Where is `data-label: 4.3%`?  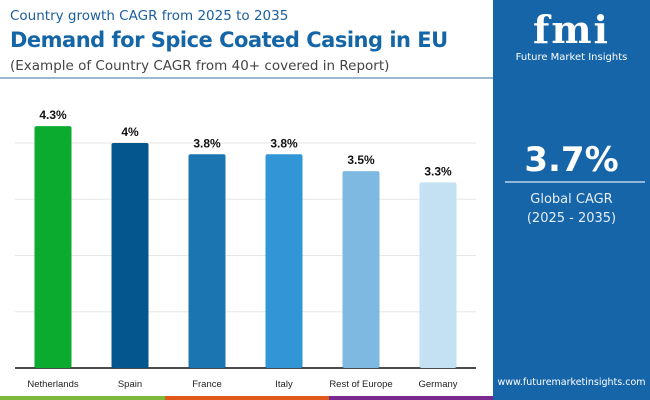
data-label: 4.3% is located at coordinates (53, 115).